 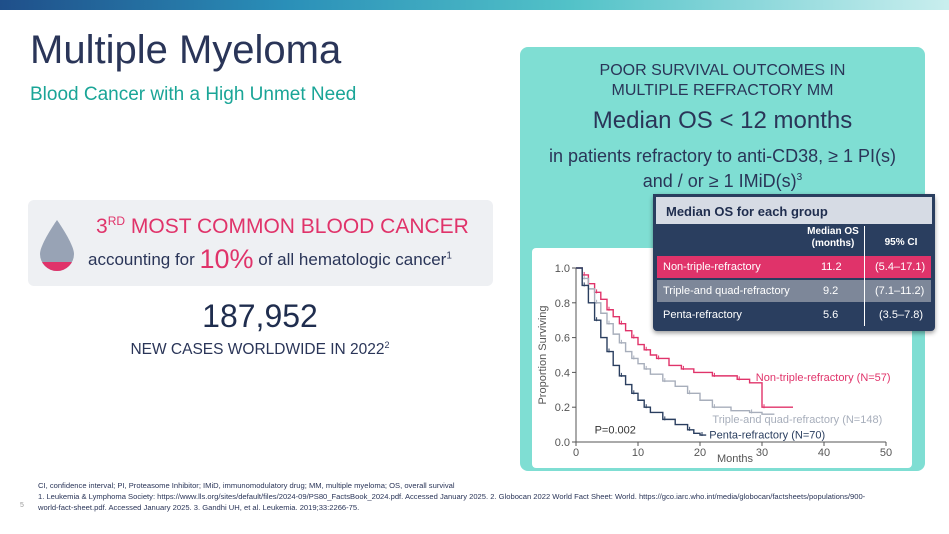 What do you see at coordinates (226, 259) in the screenshot?
I see `percent-value: 10%` at bounding box center [226, 259].